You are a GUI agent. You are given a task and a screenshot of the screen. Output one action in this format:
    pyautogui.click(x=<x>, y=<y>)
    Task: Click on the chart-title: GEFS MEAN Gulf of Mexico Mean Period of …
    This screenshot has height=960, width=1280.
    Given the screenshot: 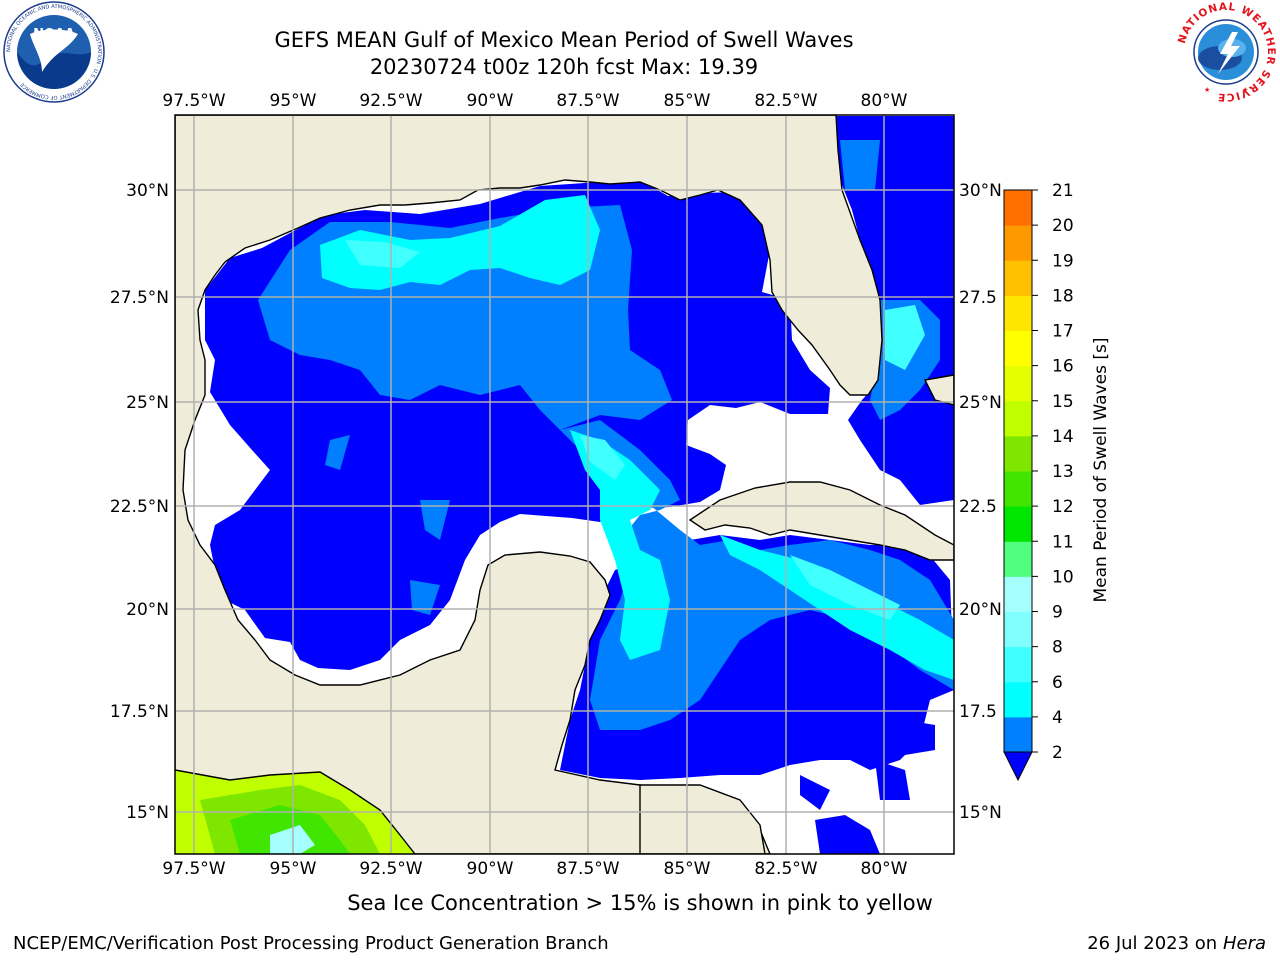 What is the action you would take?
    pyautogui.click(x=564, y=40)
    